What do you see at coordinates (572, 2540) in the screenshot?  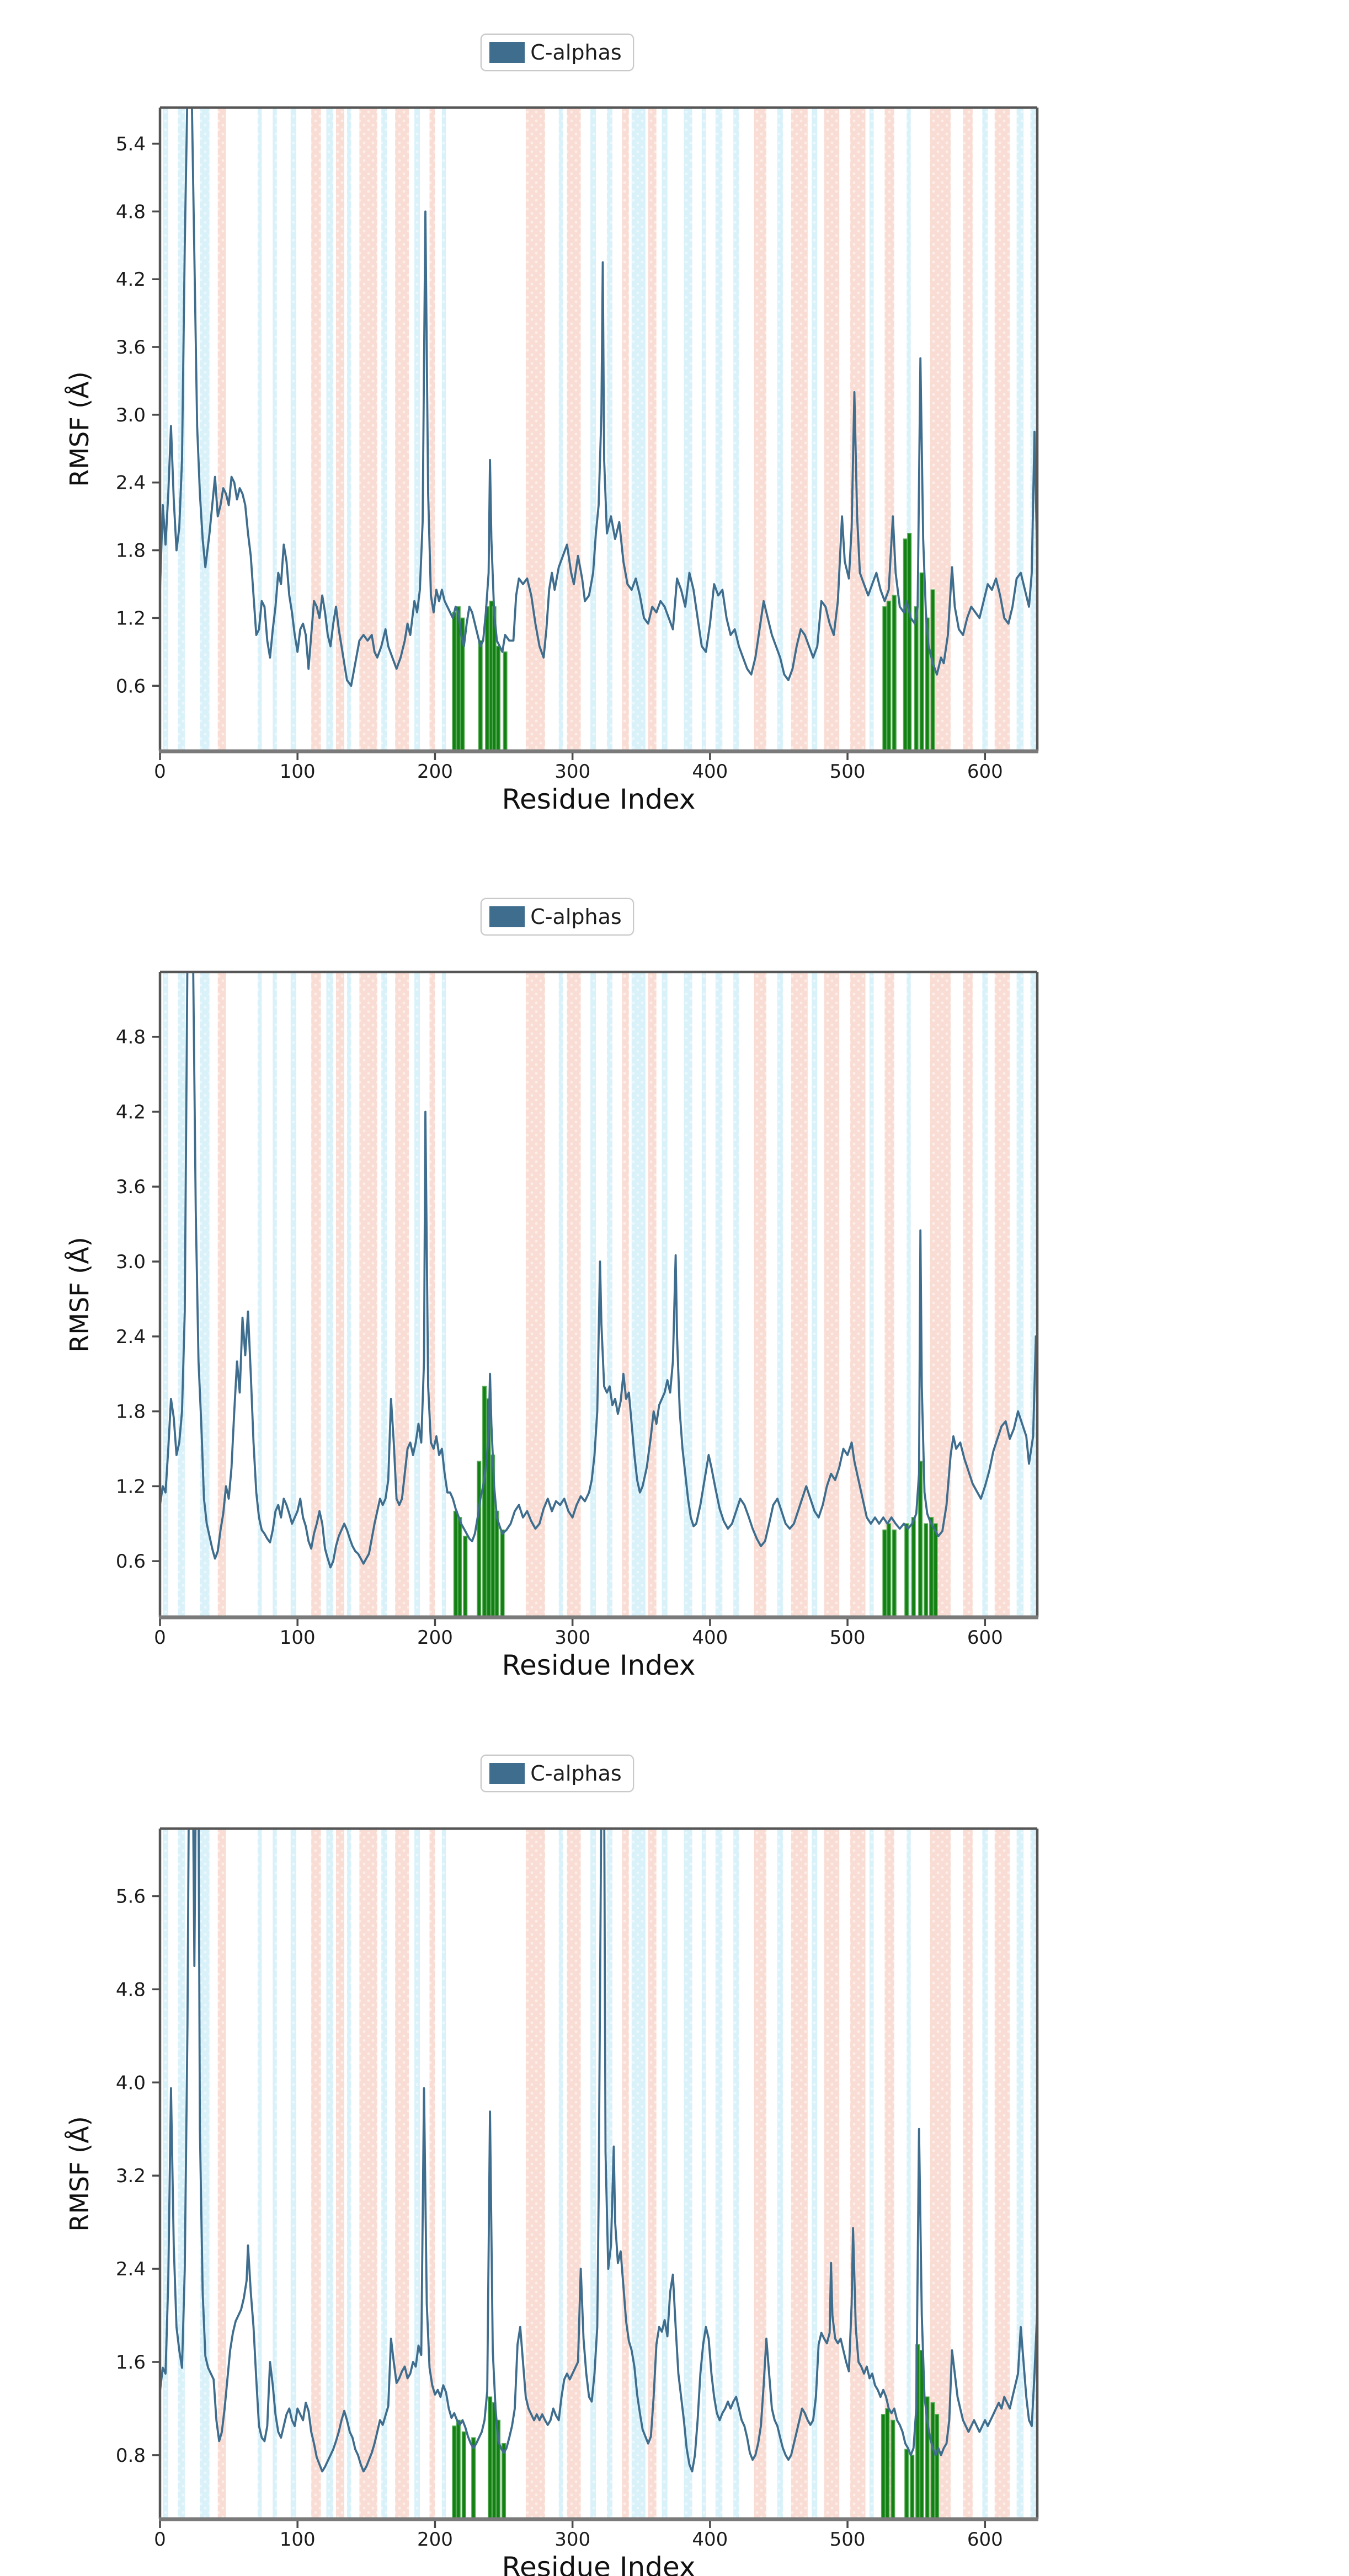 I see `x-tick-label: 300` at bounding box center [572, 2540].